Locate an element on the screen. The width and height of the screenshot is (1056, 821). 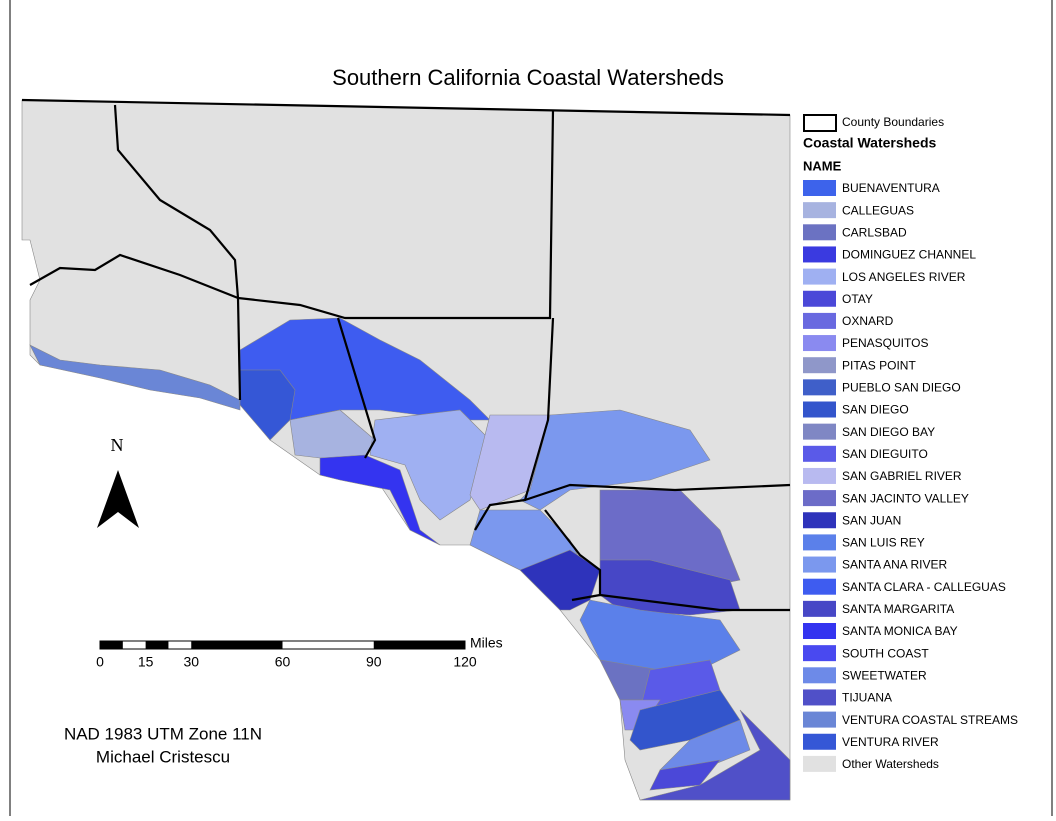
legend-label: DOMINGUEZ CHANNEL is located at coordinates (909, 255).